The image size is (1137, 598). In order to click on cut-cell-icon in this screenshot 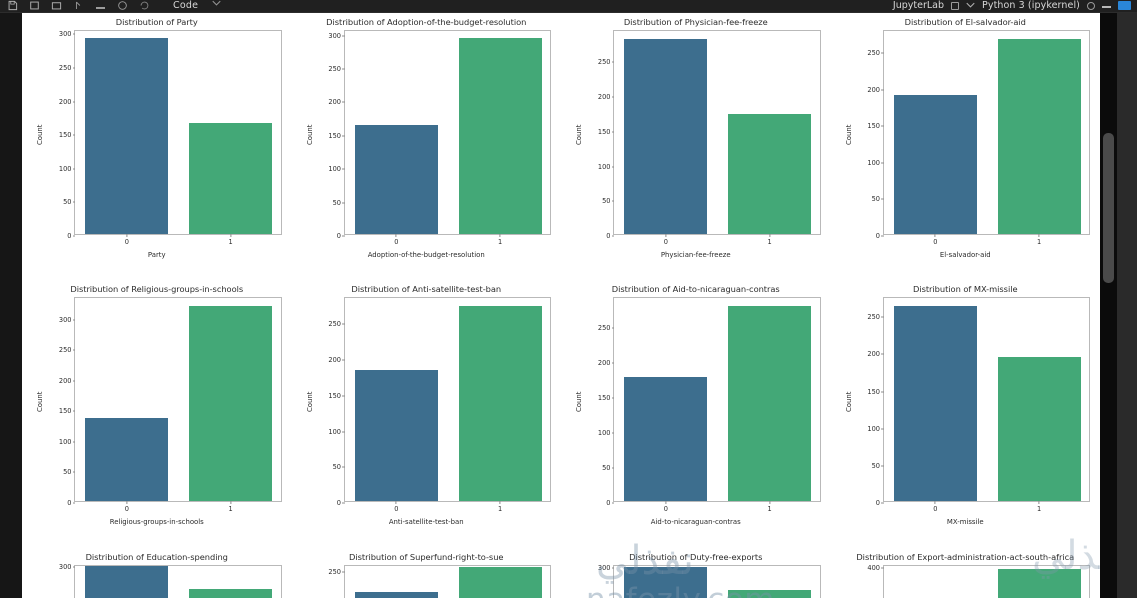, I will do `click(56, 6)`.